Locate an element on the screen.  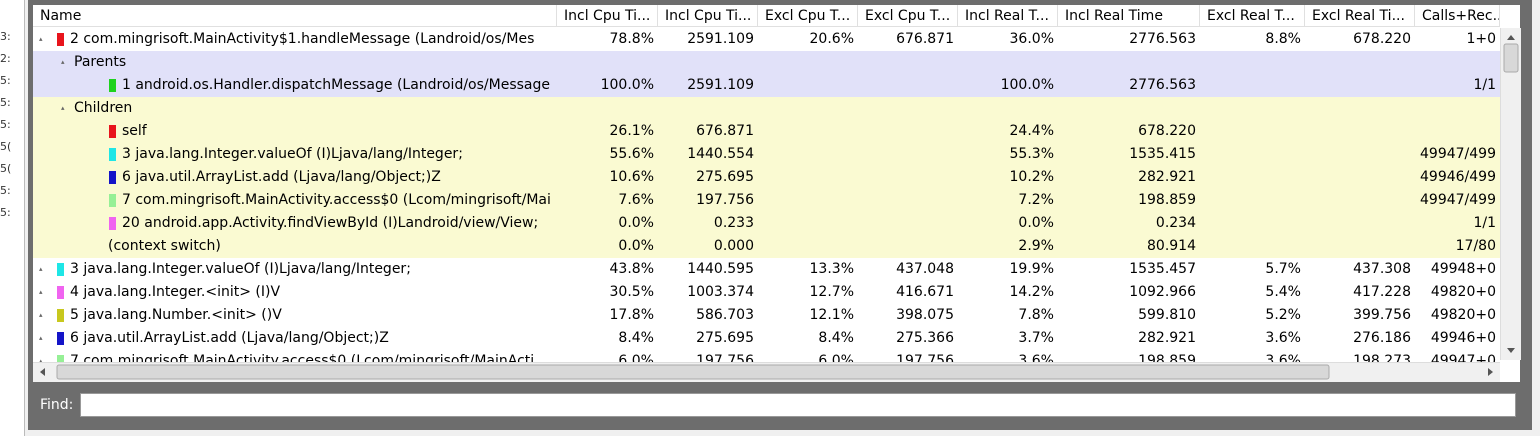
horizontal-scrollbar is located at coordinates (766, 372).